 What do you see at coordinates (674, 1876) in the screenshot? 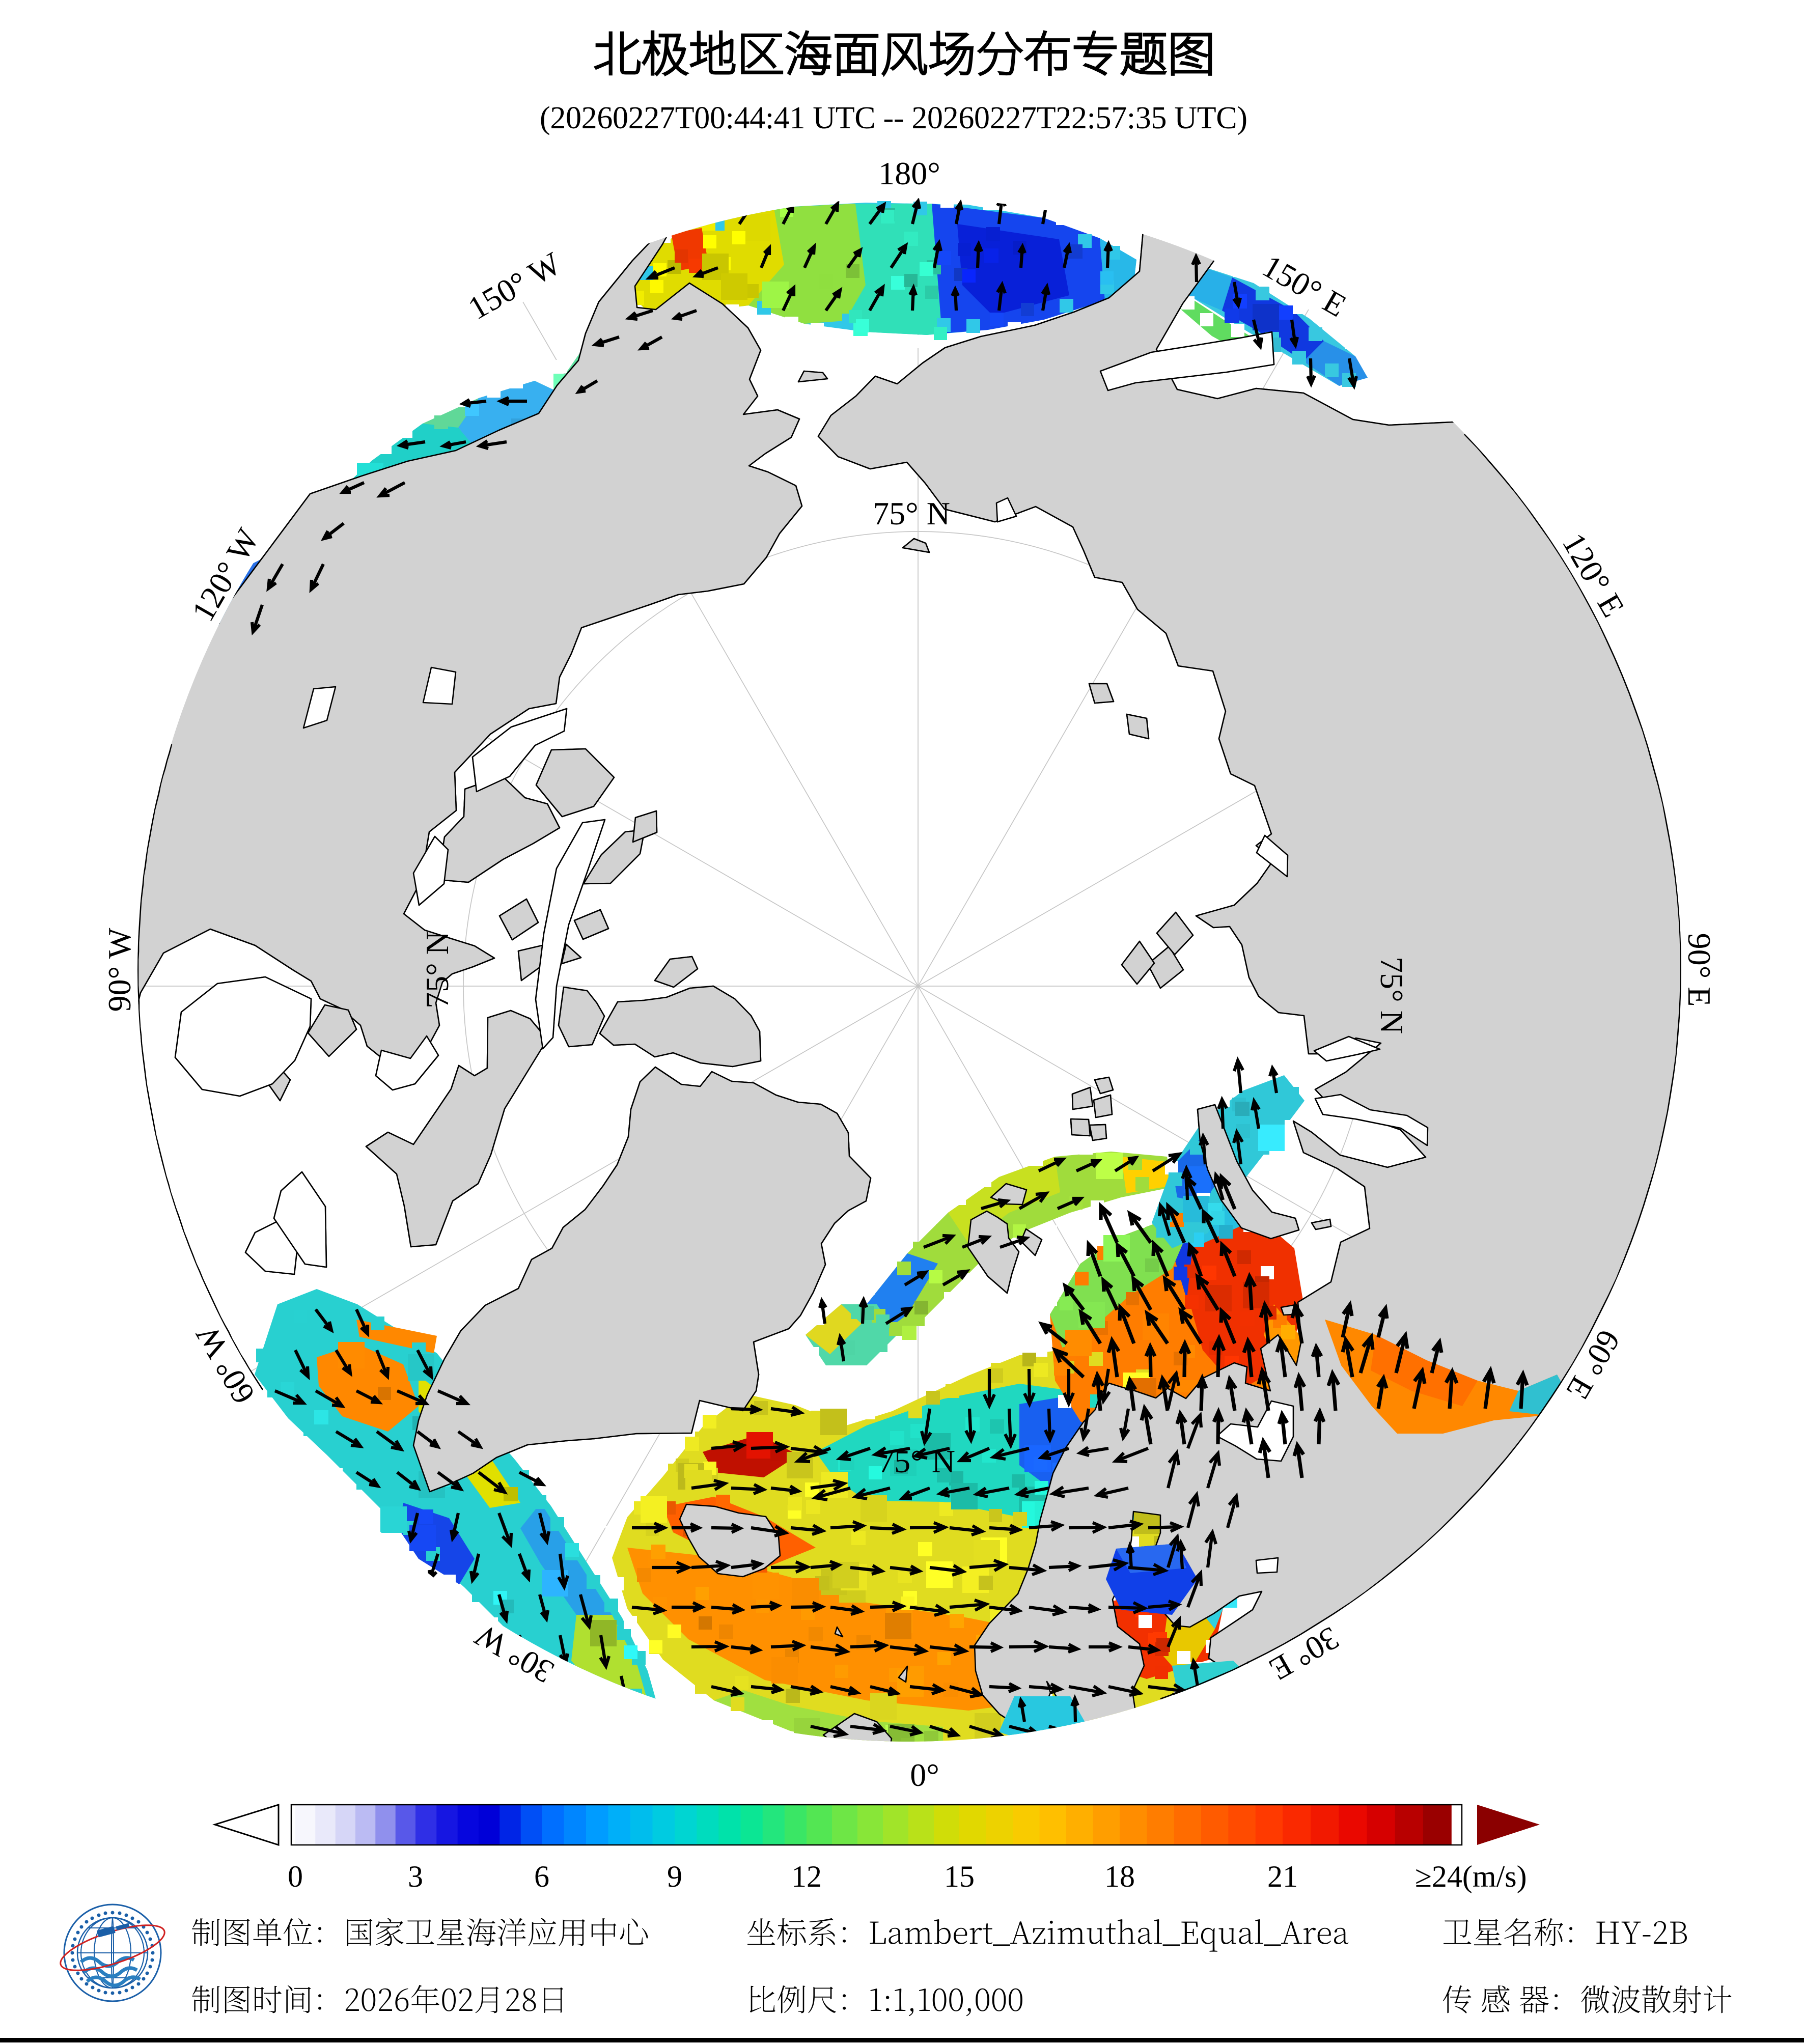
I see `svg-text: 9` at bounding box center [674, 1876].